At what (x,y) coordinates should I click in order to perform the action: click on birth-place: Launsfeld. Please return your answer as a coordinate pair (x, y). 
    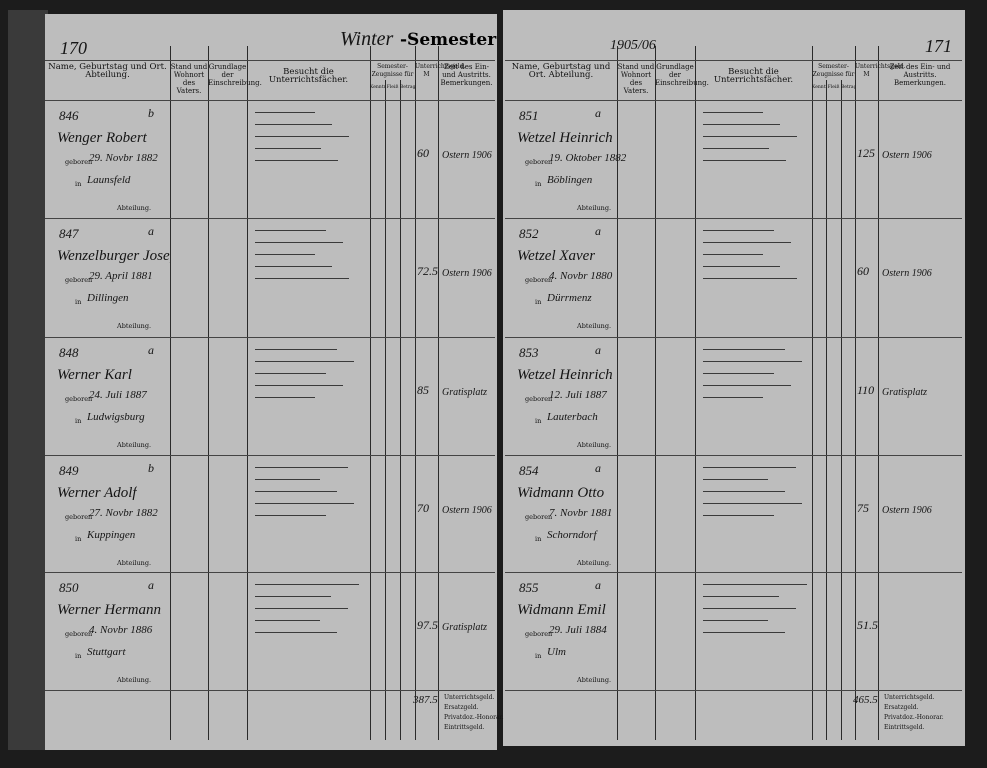
    Looking at the image, I should click on (109, 180).